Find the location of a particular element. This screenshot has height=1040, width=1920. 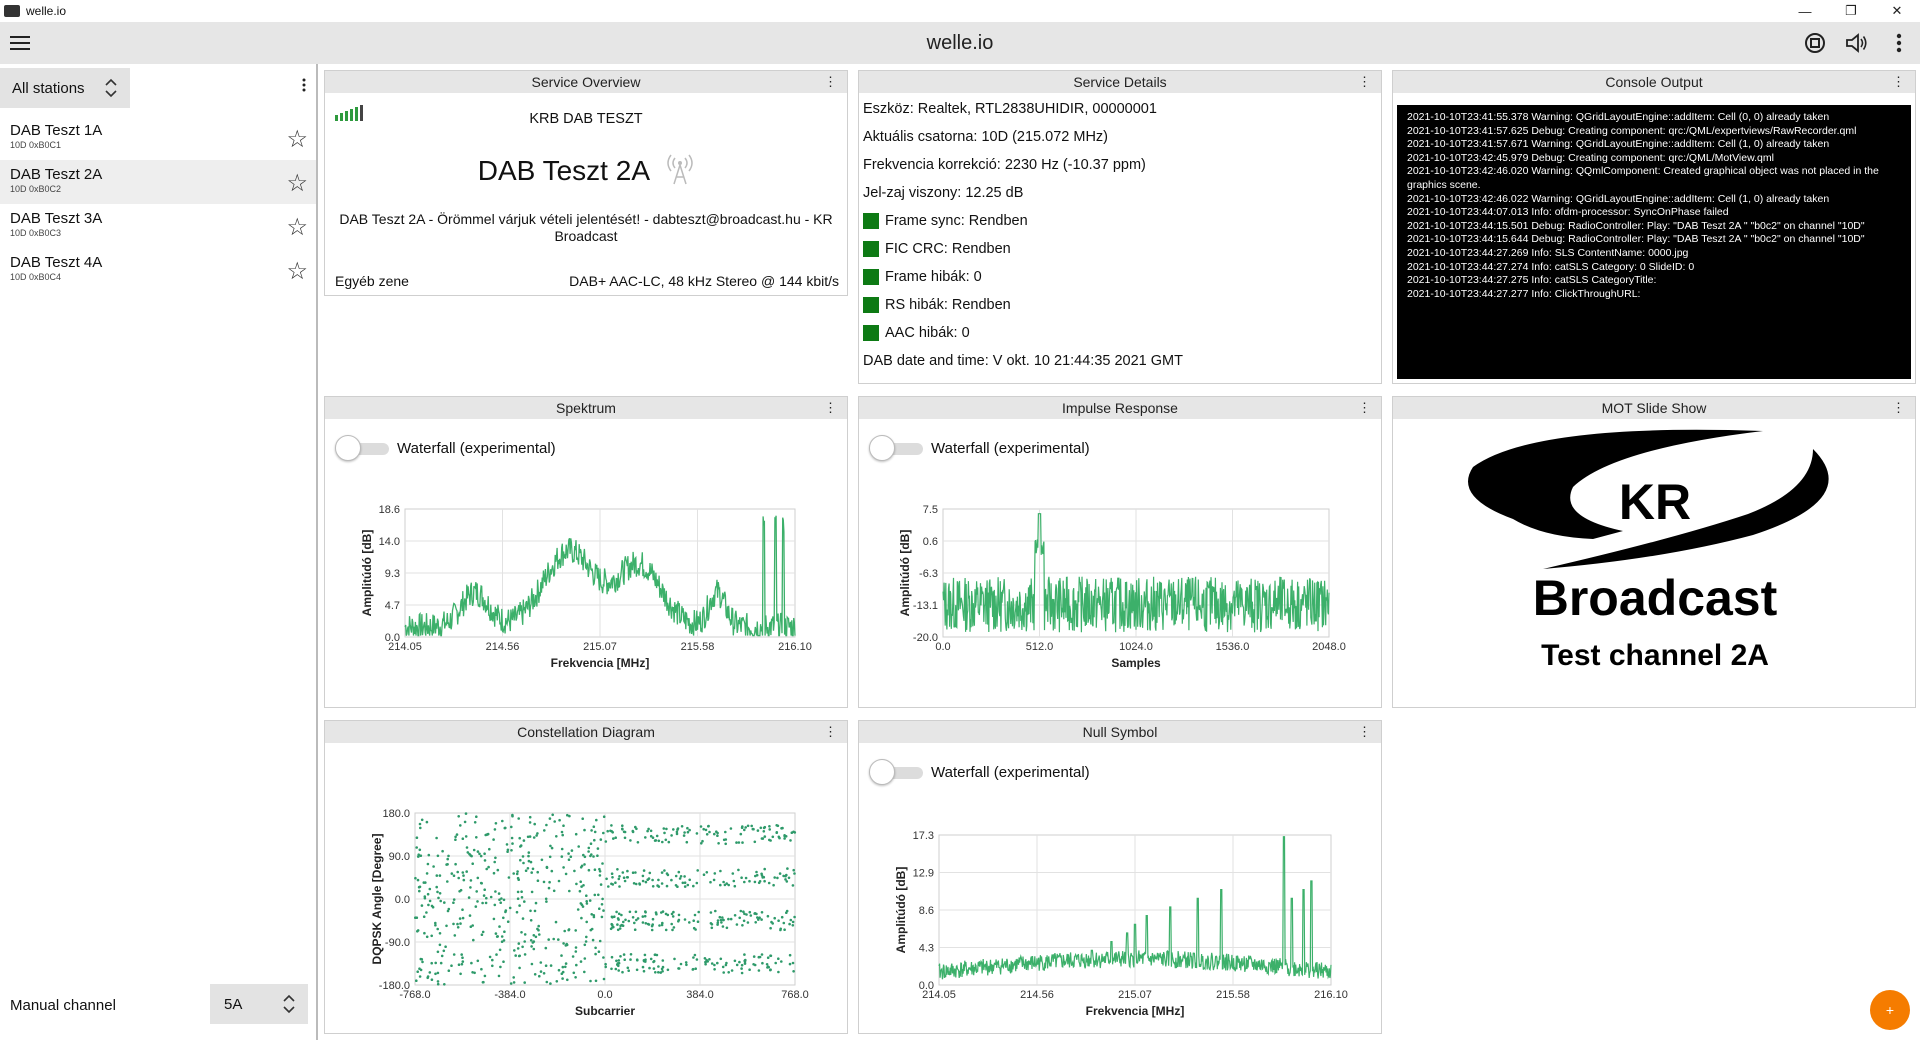

x-tick-label: 214.05 is located at coordinates (405, 647).